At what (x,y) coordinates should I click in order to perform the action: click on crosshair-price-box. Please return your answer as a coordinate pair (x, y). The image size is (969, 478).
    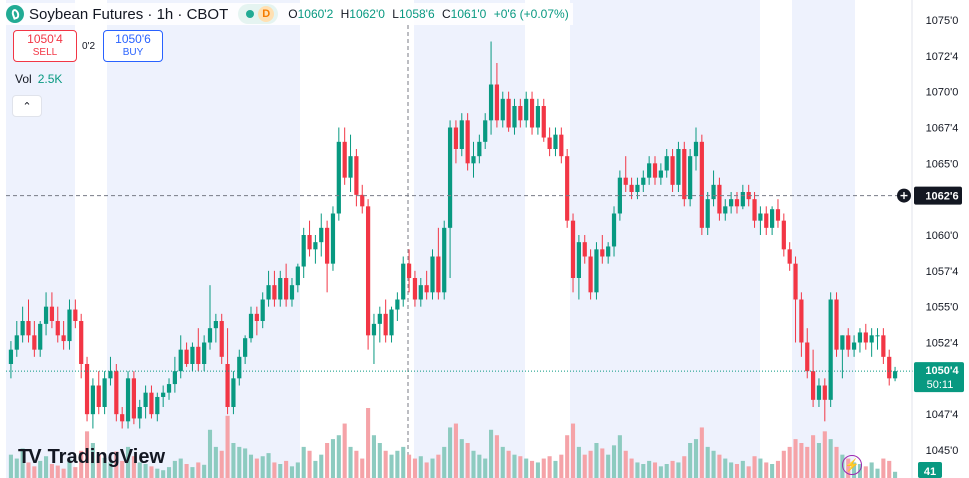
    Looking at the image, I should click on (938, 195).